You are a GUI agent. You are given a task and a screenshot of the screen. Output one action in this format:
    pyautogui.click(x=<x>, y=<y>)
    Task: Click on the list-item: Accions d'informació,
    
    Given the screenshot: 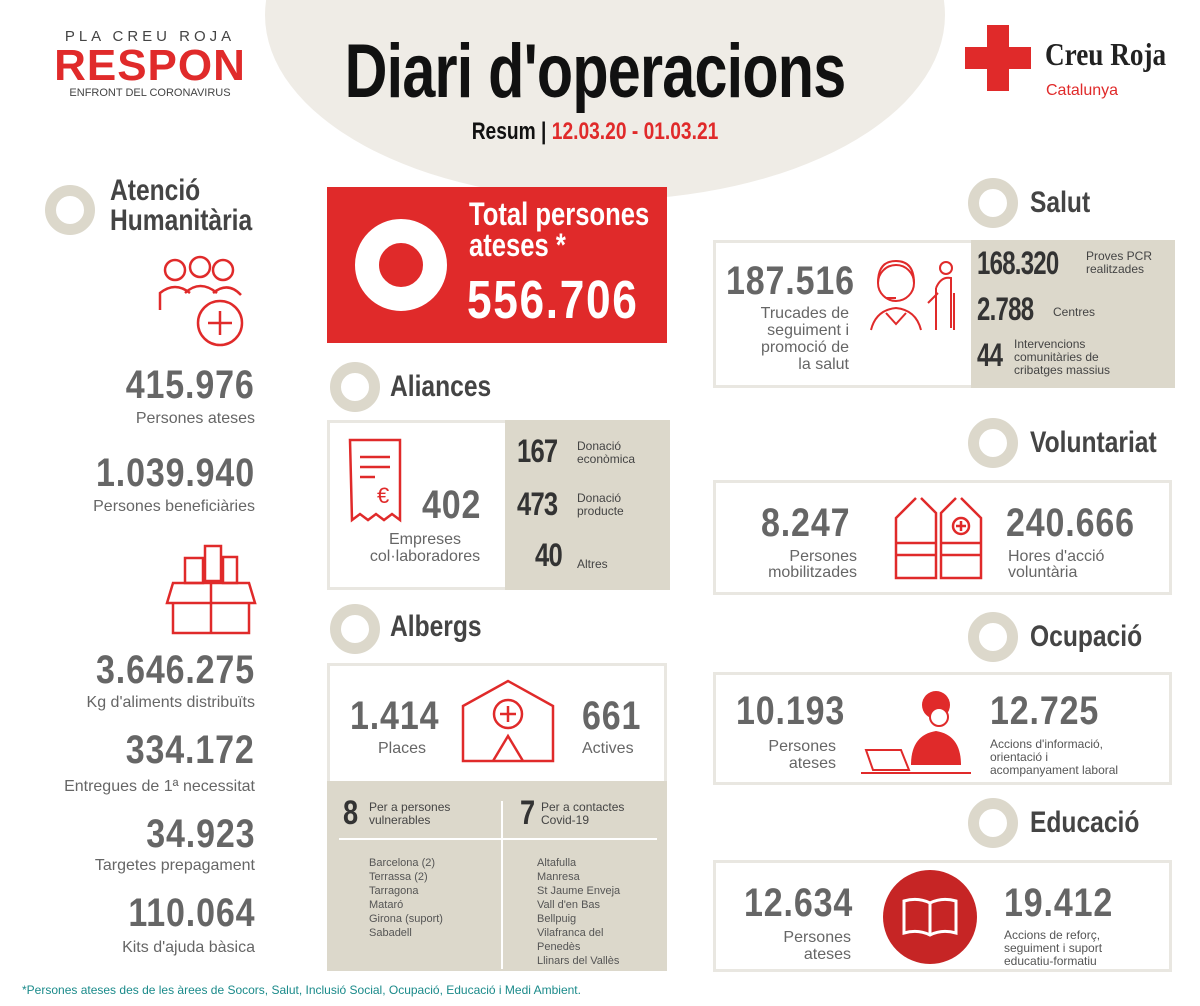 What is the action you would take?
    pyautogui.click(x=1047, y=744)
    